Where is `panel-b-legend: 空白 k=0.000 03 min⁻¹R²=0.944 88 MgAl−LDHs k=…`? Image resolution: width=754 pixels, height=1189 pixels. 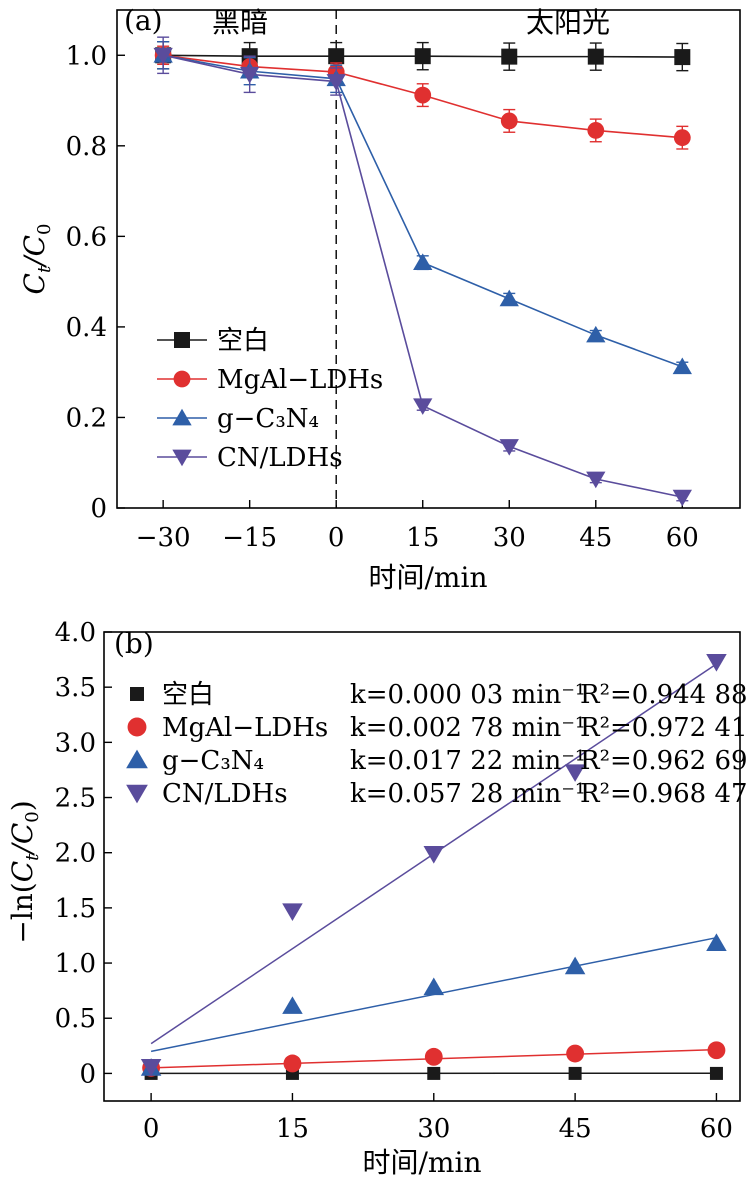
panel-b-legend: 空白 k=0.000 03 min⁻¹R²=0.944 88 MgAl−LDHs k=… is located at coordinates (436, 744).